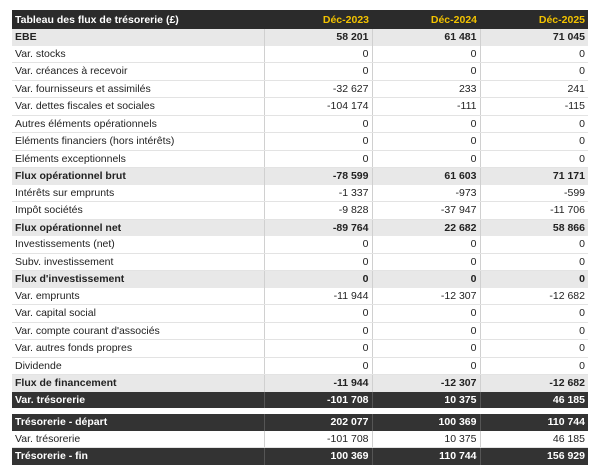 Image resolution: width=600 pixels, height=465 pixels. Describe the element at coordinates (138, 279) in the screenshot. I see `row-label: Flux d'investissement` at that location.